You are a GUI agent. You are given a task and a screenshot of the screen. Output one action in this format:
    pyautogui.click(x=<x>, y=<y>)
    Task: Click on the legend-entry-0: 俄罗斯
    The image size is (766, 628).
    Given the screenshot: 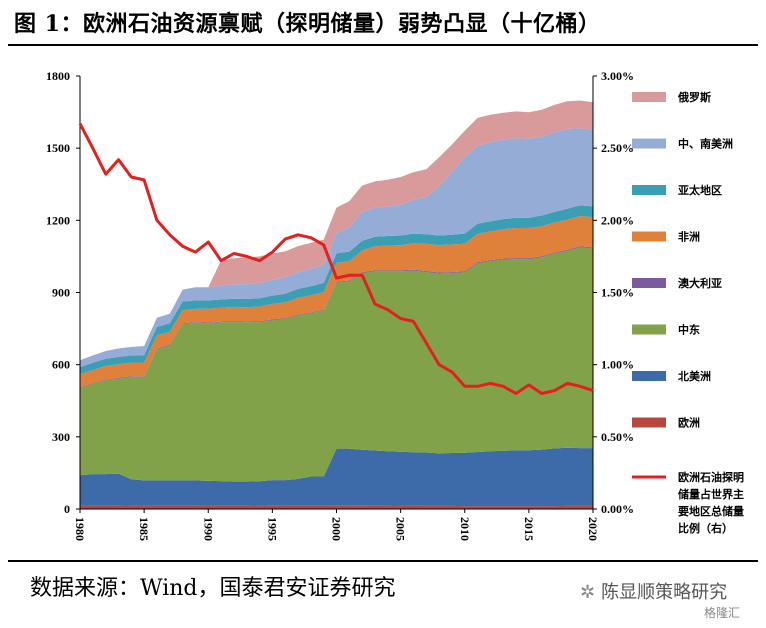 What is the action you would take?
    pyautogui.click(x=671, y=97)
    